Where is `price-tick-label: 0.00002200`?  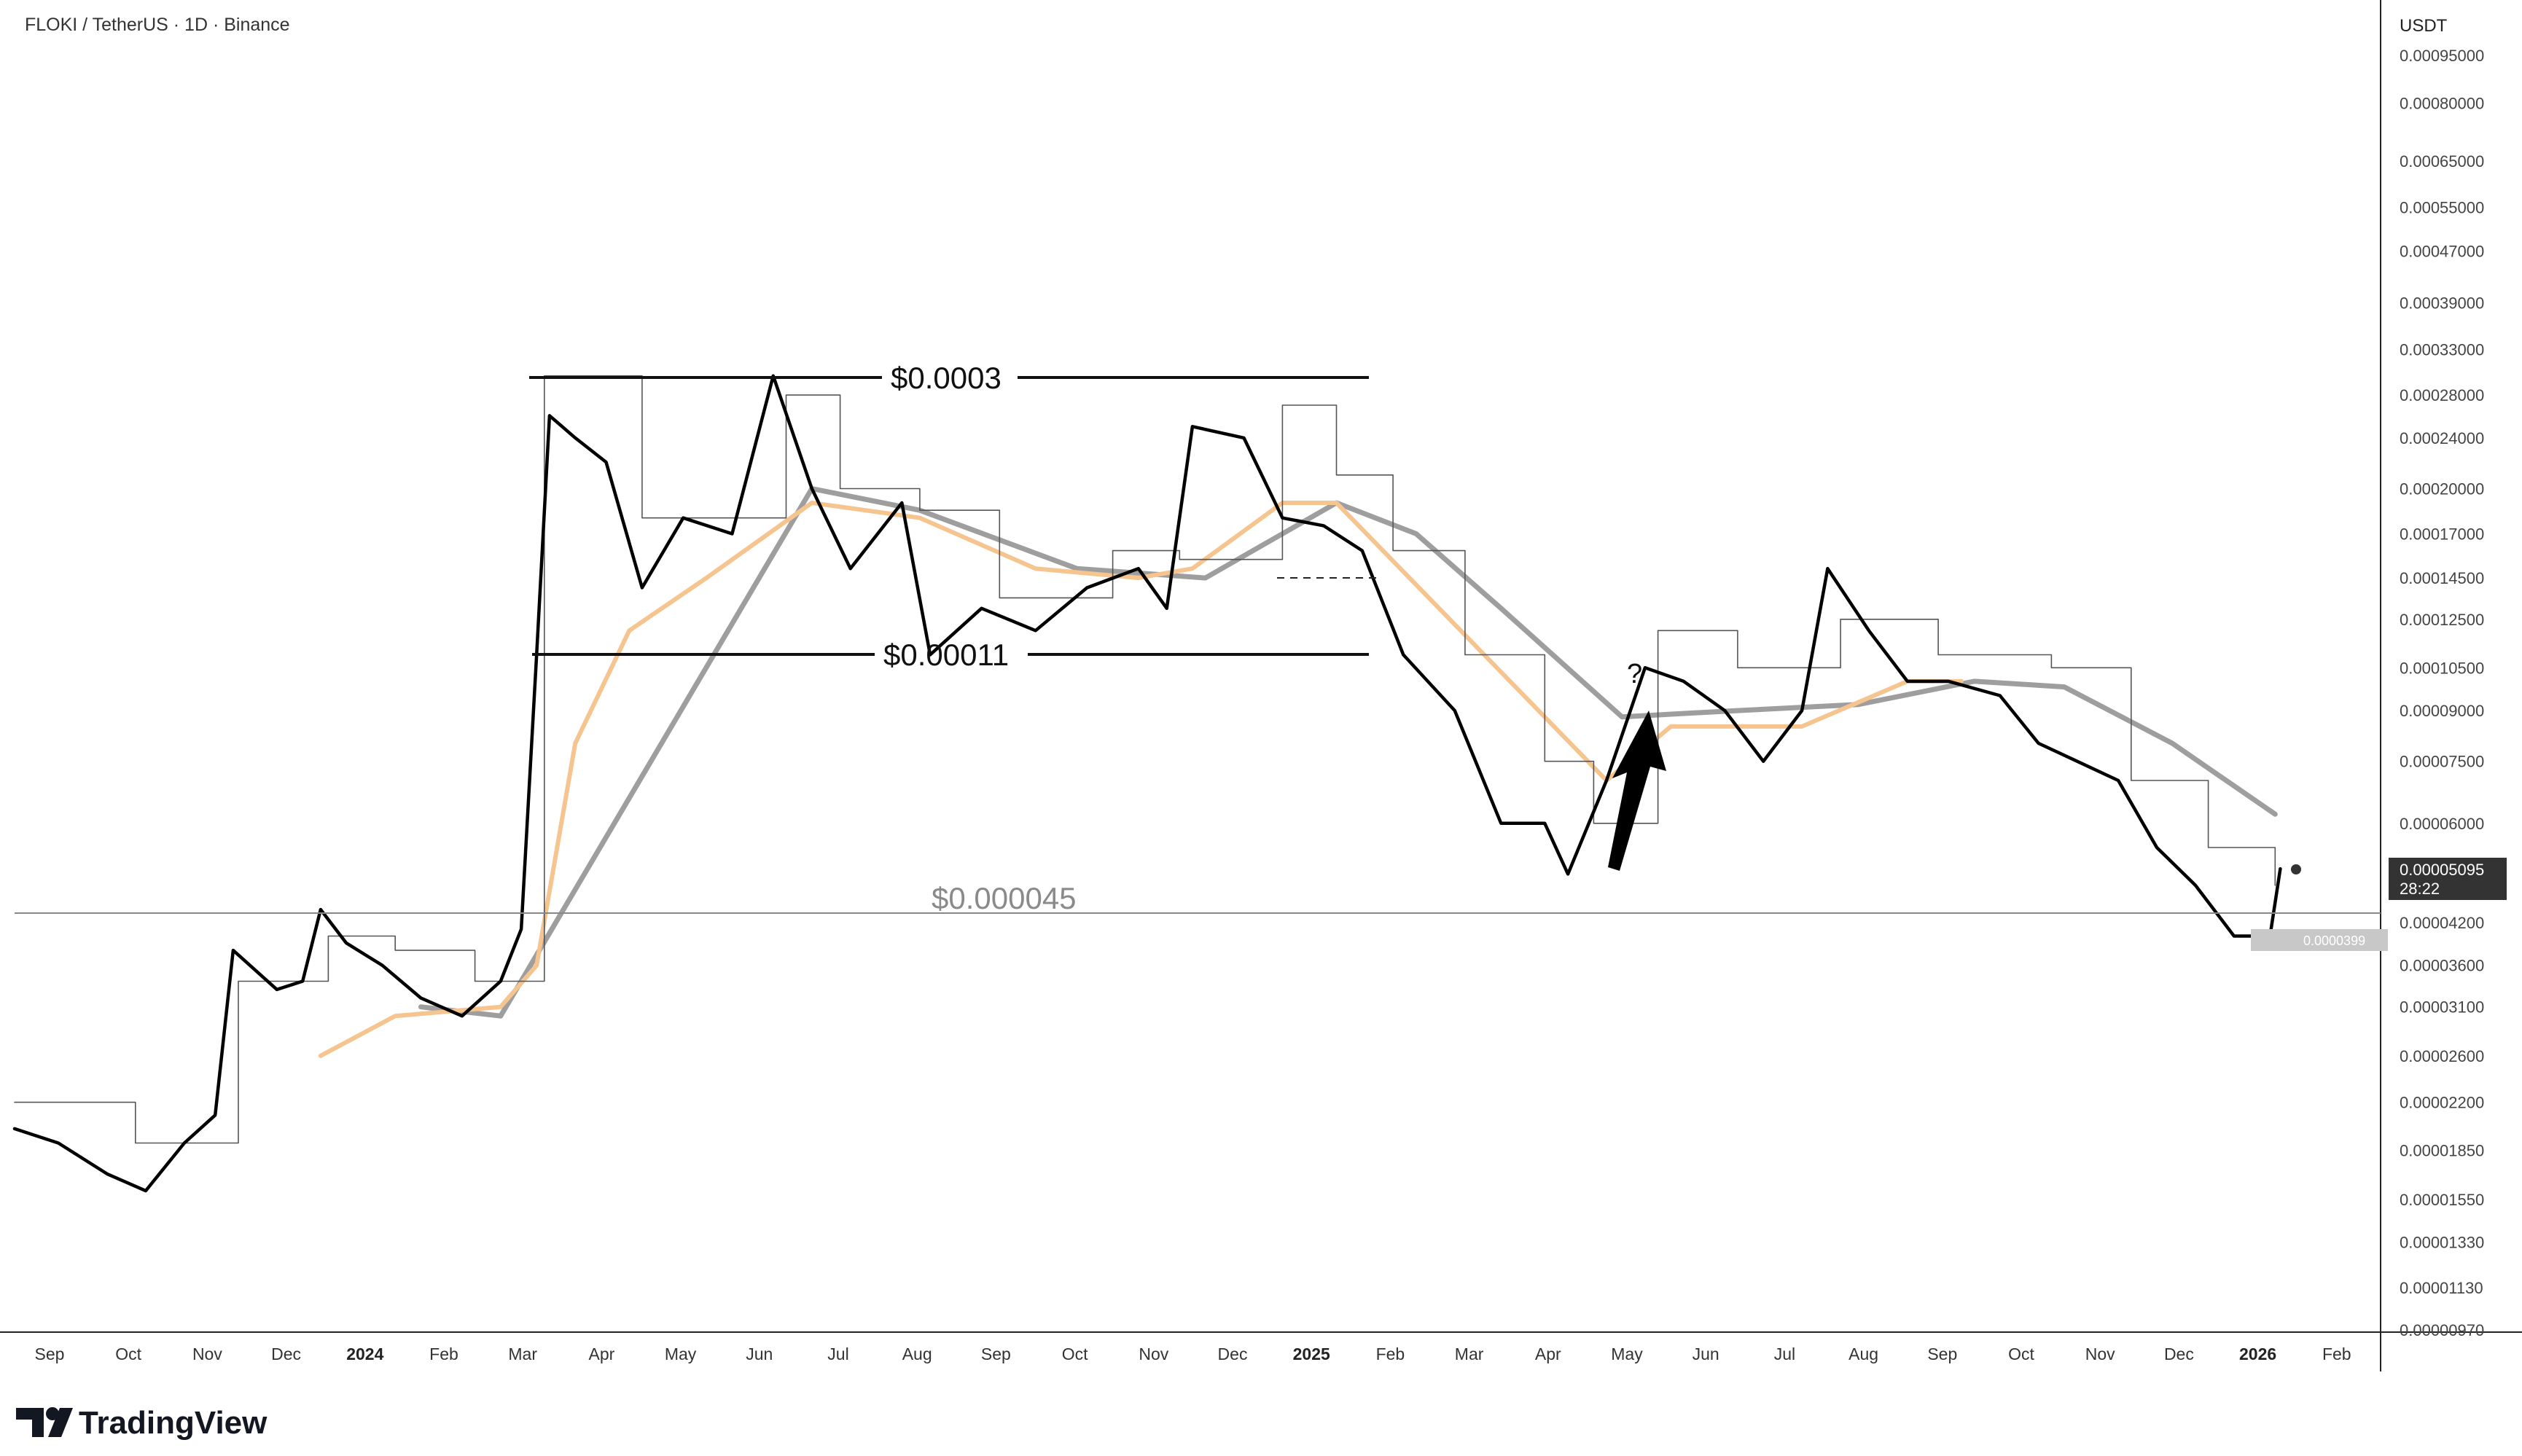
price-tick-label: 0.00002200 is located at coordinates (2442, 1103).